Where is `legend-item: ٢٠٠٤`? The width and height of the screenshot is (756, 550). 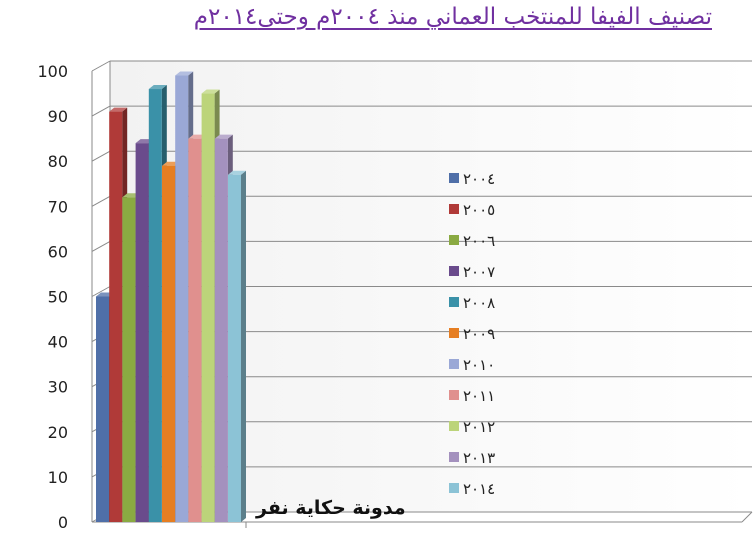
legend-item: ٢٠٠٤ is located at coordinates (472, 179).